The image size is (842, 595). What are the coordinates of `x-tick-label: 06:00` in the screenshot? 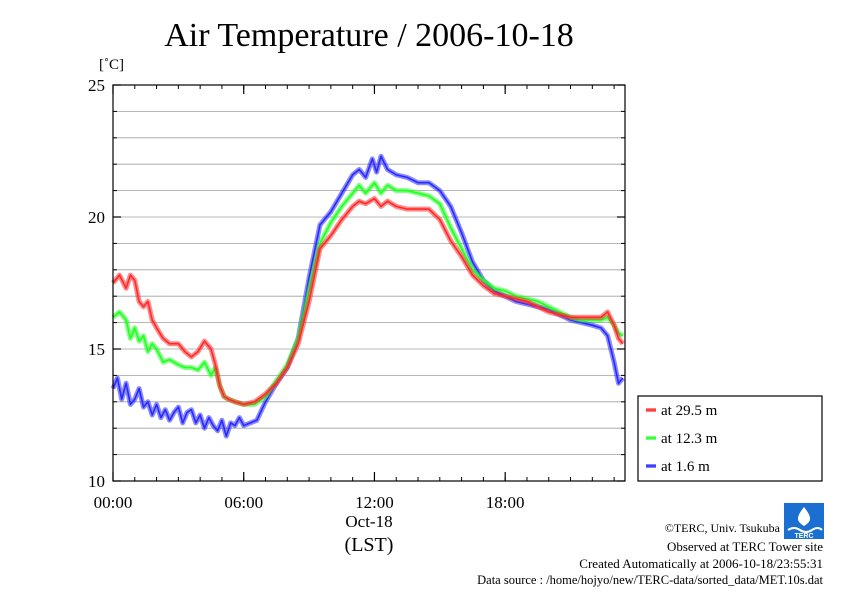 It's located at (243, 502).